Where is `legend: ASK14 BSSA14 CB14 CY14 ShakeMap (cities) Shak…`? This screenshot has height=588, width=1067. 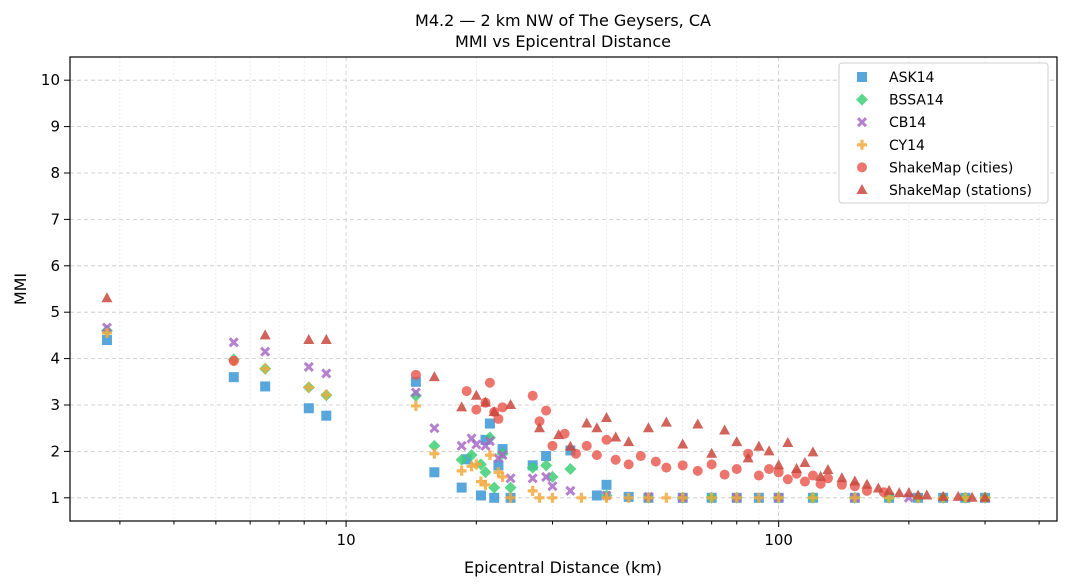
legend: ASK14 BSSA14 CB14 CY14 ShakeMap (cities) Shak… is located at coordinates (943, 133).